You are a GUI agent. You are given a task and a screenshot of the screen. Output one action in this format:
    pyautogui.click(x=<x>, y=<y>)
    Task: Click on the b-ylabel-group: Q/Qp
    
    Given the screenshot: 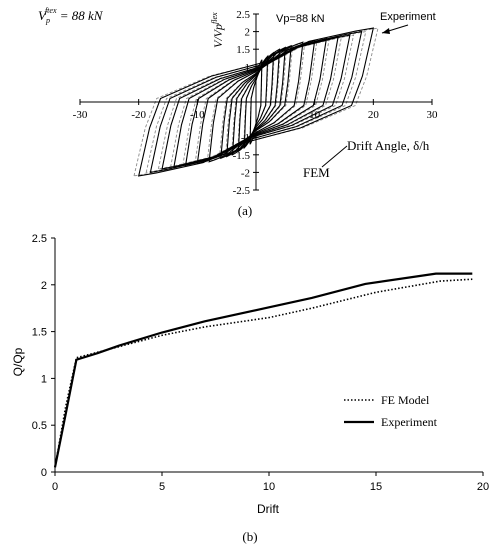 What is the action you would take?
    pyautogui.click(x=18, y=361)
    